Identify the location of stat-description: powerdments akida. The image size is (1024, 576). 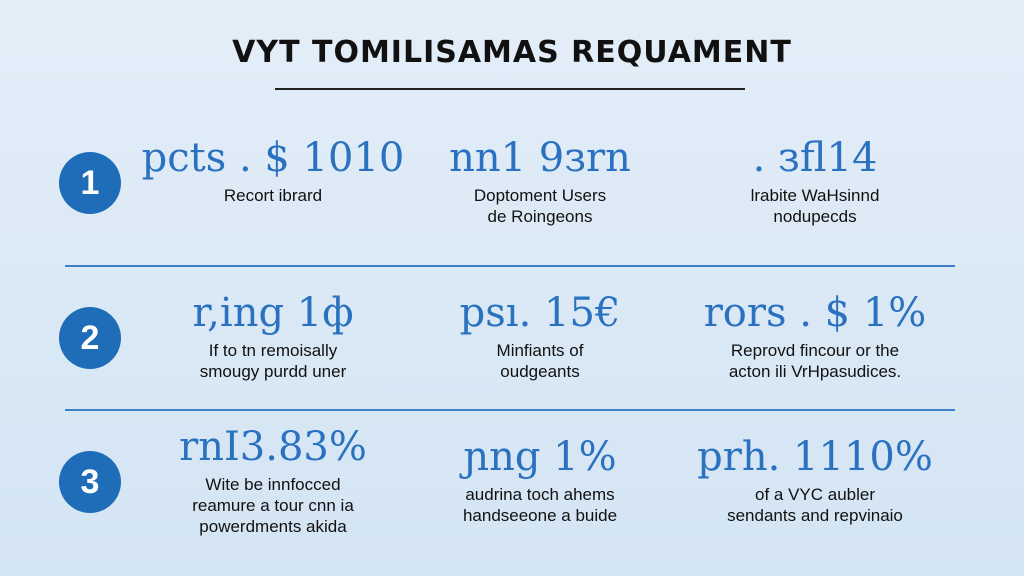
(273, 526).